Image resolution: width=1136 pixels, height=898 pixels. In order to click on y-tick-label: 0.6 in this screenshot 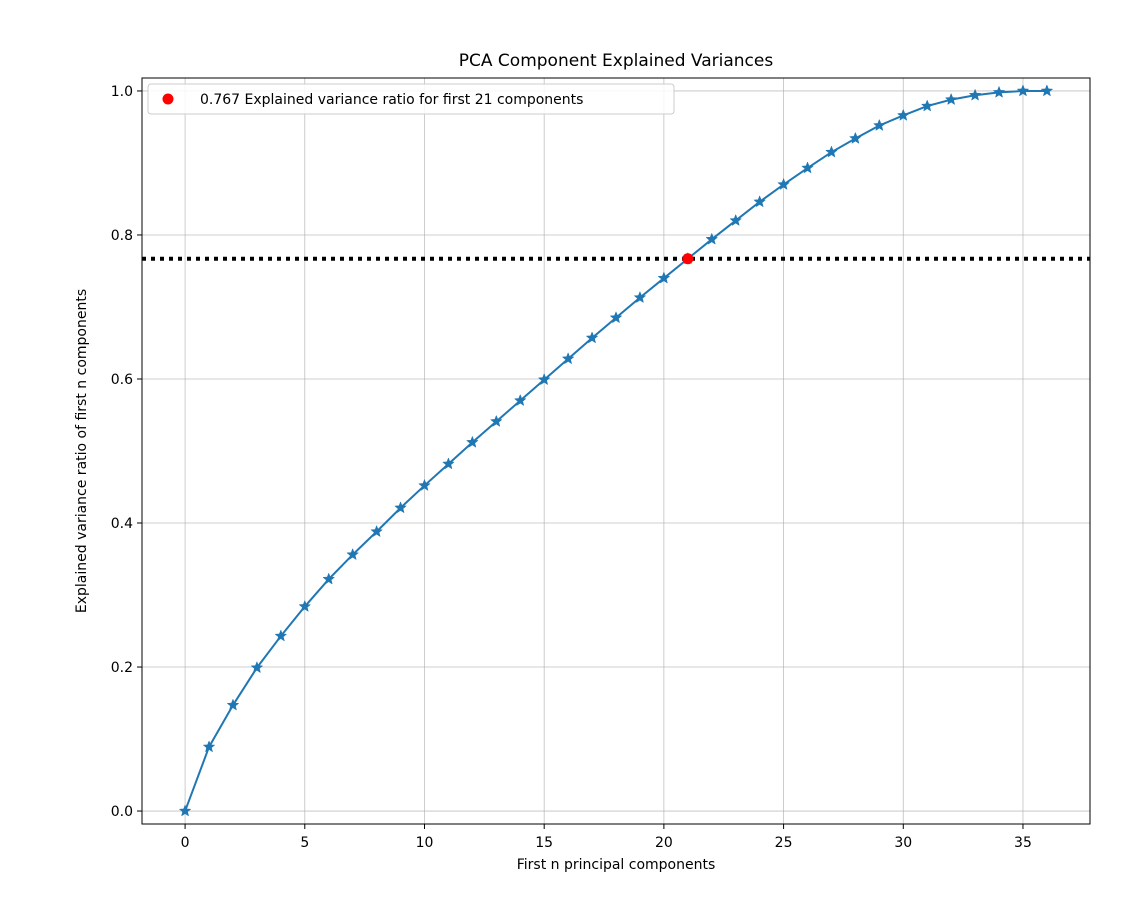, I will do `click(122, 380)`.